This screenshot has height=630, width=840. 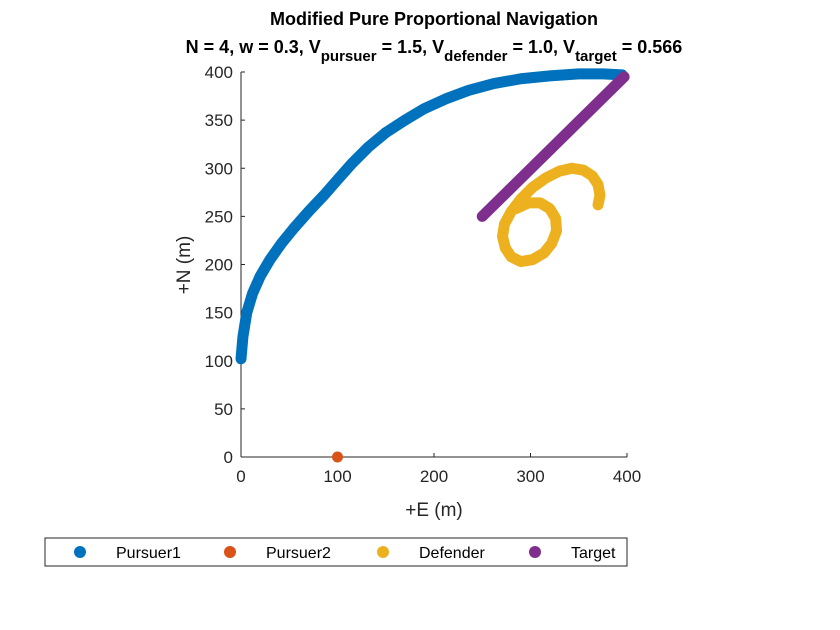 What do you see at coordinates (551, 215) in the screenshot?
I see `defender-trajectory` at bounding box center [551, 215].